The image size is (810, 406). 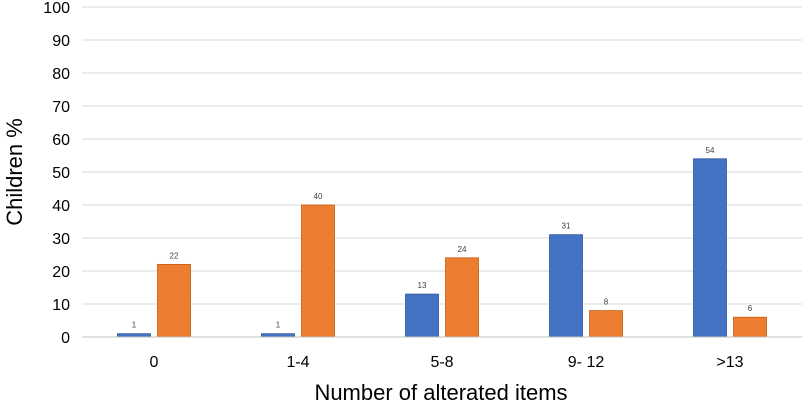 I want to click on y-tick-label: 40, so click(x=61, y=206).